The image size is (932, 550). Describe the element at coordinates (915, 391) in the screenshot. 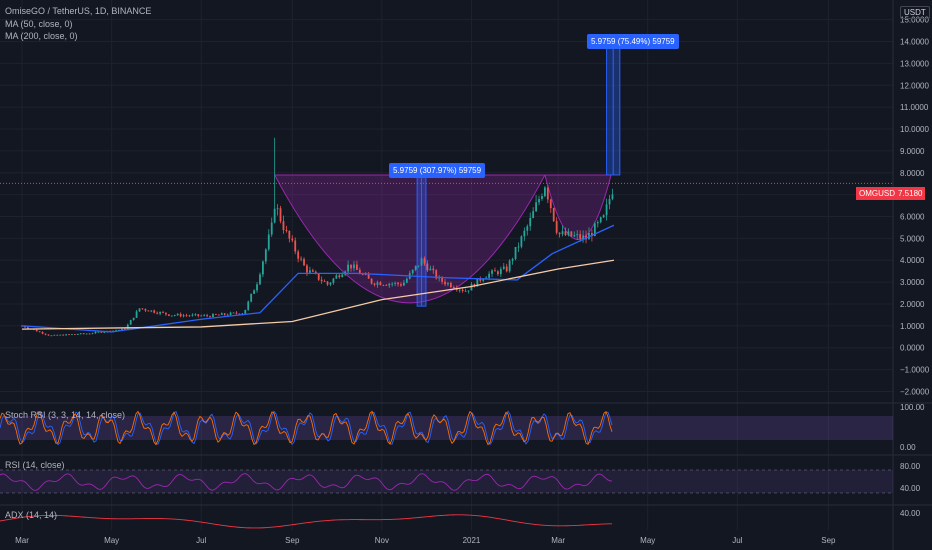

I see `price-tick-label: −2.0000` at that location.